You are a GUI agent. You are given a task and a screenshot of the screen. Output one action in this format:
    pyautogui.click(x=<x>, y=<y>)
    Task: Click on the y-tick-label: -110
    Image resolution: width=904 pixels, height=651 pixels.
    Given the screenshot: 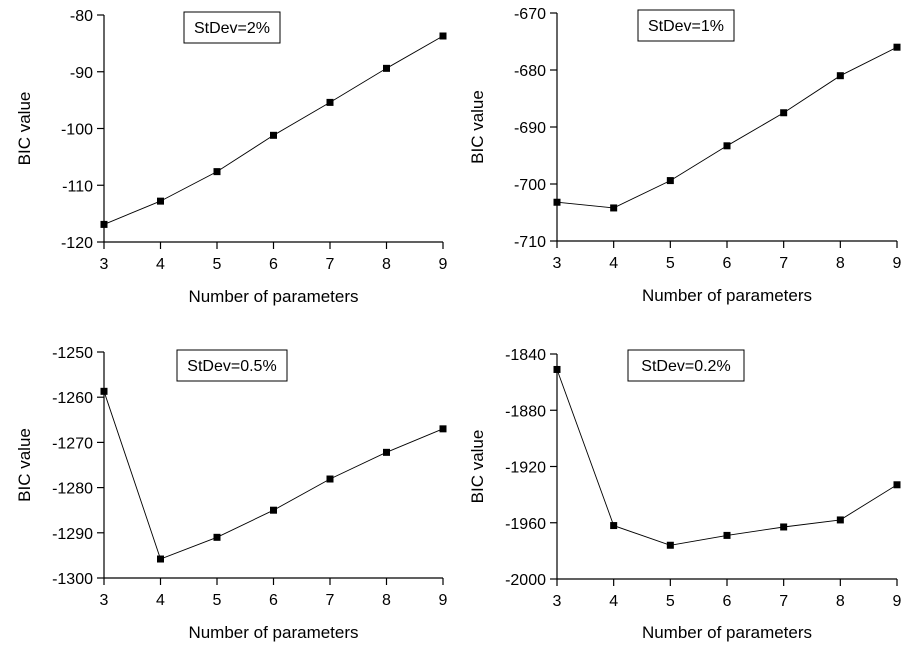 What is the action you would take?
    pyautogui.click(x=77, y=186)
    